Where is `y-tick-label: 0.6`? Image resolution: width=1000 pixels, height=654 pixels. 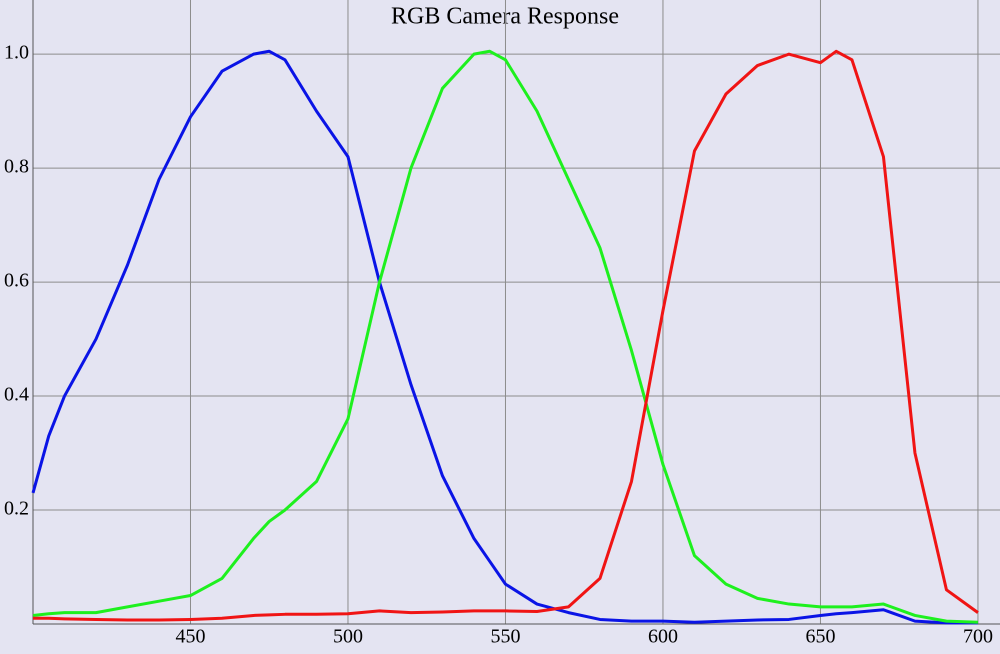
y-tick-label: 0.6 is located at coordinates (16, 281).